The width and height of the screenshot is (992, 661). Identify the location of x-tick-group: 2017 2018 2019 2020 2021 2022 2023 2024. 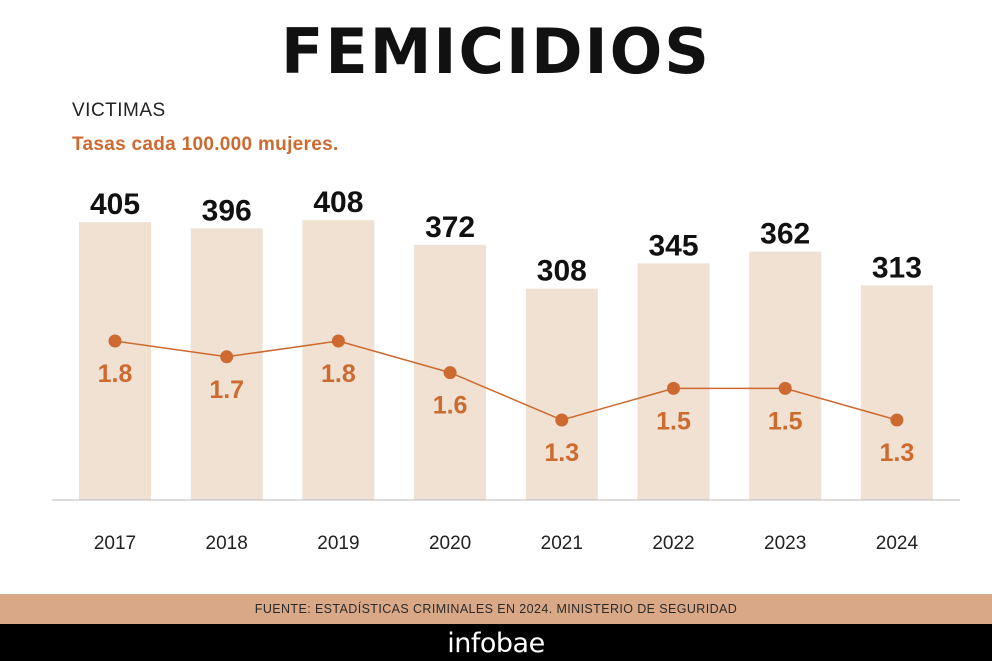
(506, 543).